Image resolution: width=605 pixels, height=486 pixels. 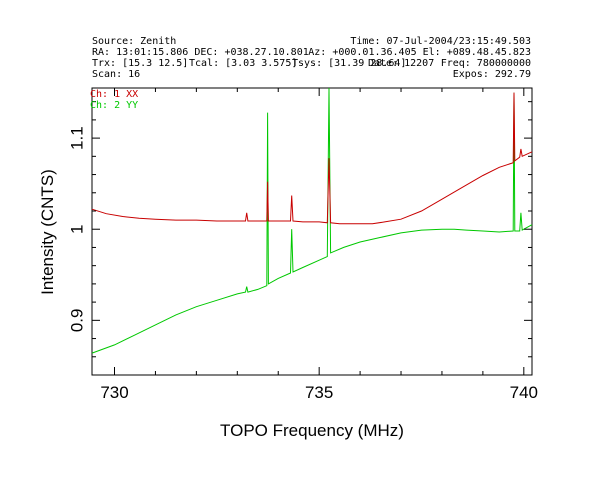 What do you see at coordinates (440, 41) in the screenshot?
I see `header-time: Time: 07-Jul-2004/23:15:49.503` at bounding box center [440, 41].